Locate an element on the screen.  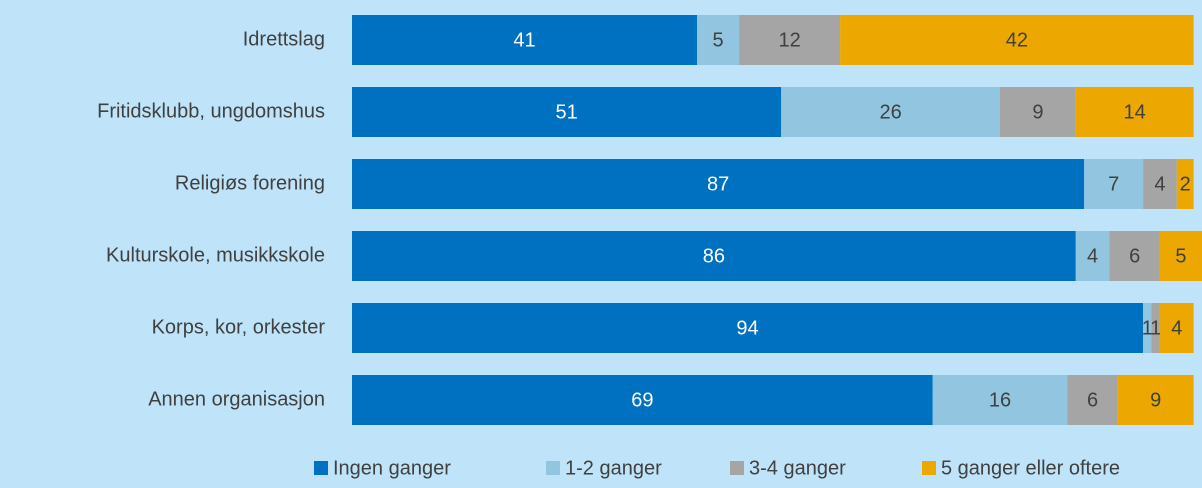
category-label: Annen organisasjon is located at coordinates (236, 399).